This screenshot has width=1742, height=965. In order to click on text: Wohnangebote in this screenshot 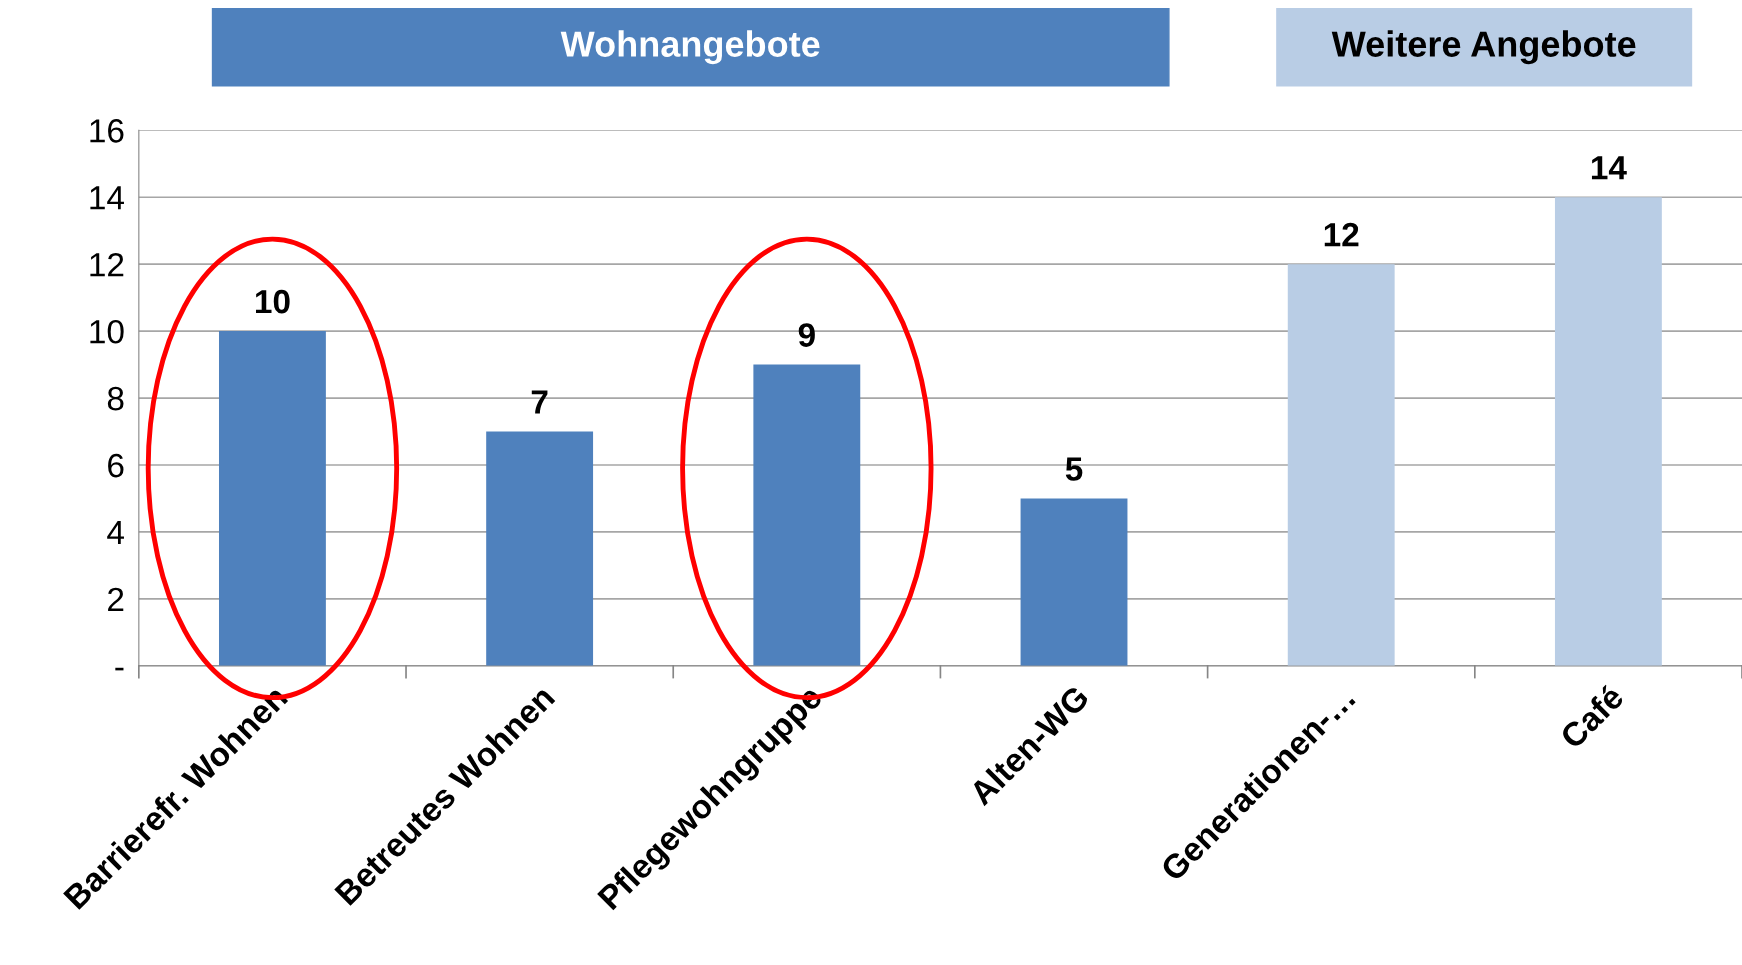, I will do `click(690, 47)`.